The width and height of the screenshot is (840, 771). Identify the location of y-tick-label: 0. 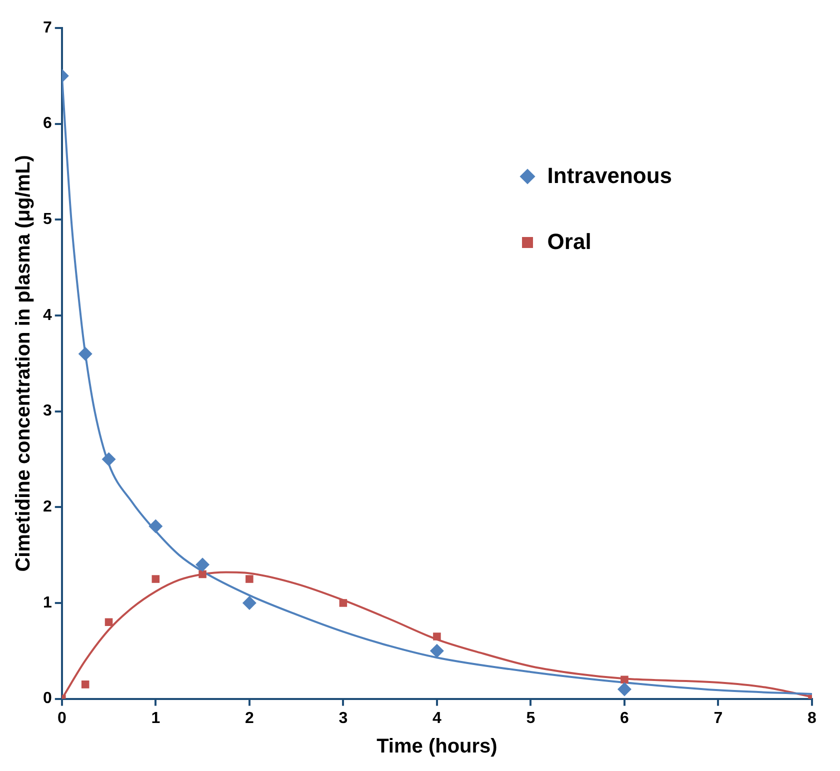
(47, 699).